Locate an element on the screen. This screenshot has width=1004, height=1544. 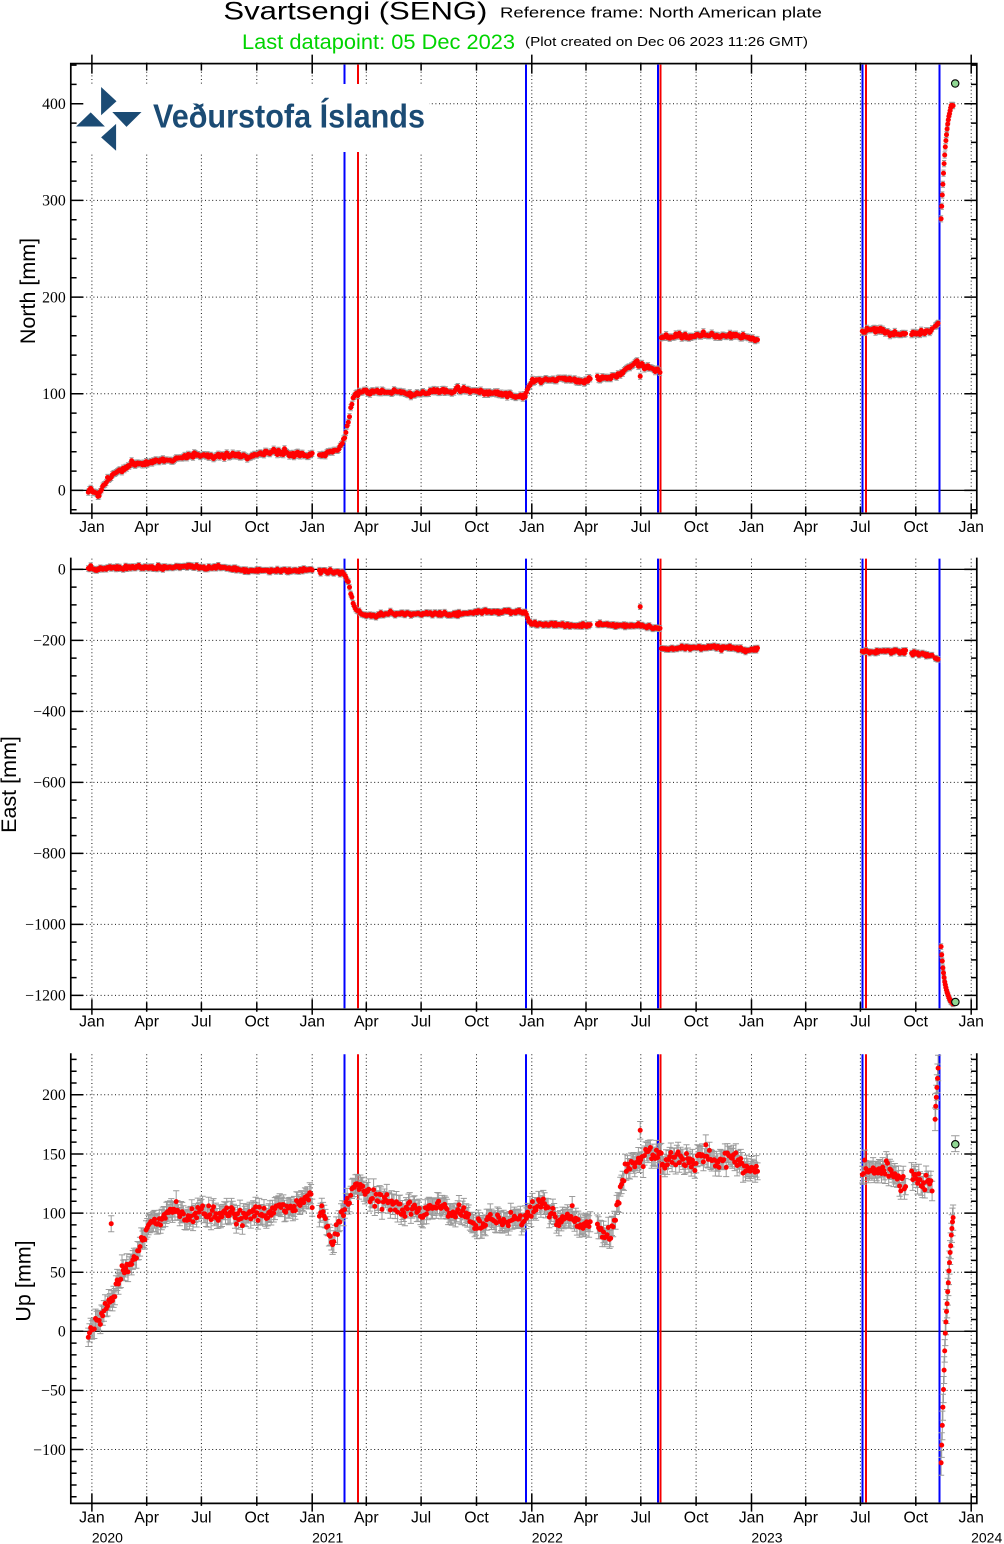
svg-text: −800 is located at coordinates (49, 854).